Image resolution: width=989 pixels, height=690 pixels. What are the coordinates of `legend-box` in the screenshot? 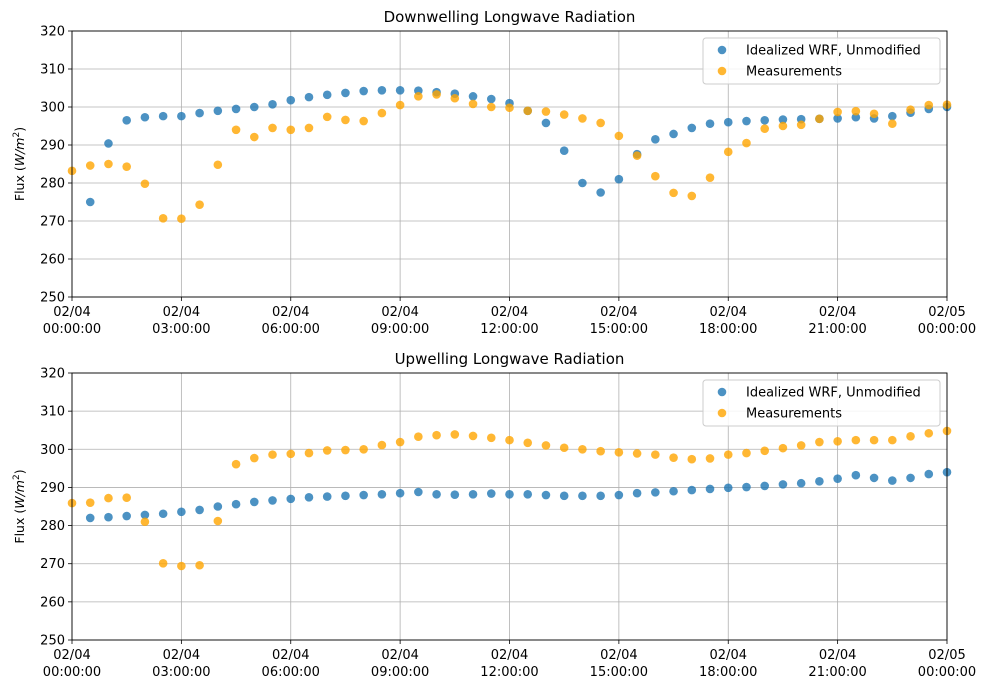 It's located at (821, 61).